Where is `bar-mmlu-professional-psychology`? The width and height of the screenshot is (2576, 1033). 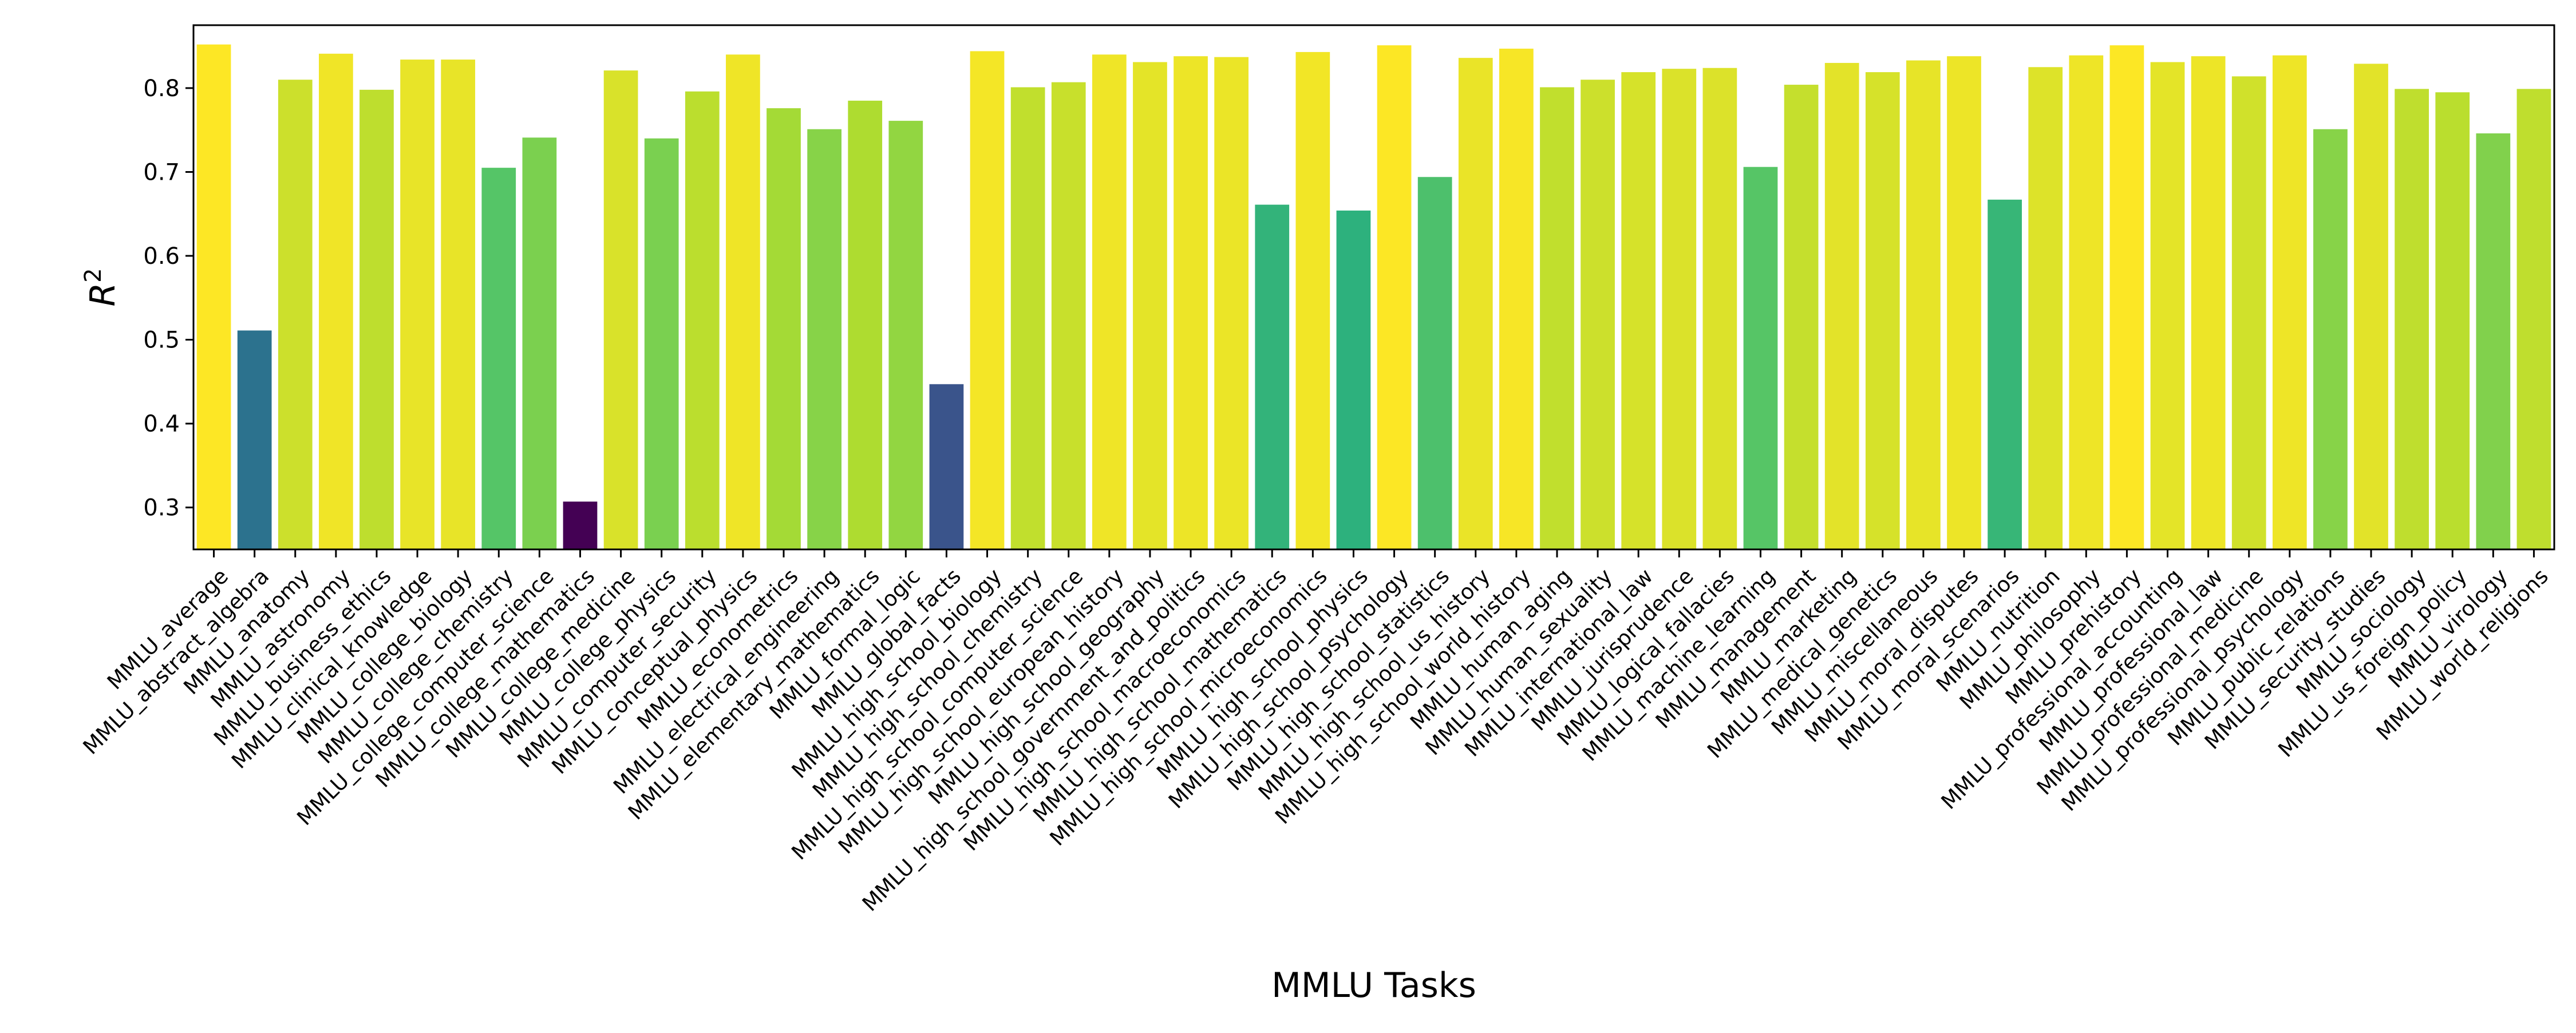 bar-mmlu-professional-psychology is located at coordinates (2289, 302).